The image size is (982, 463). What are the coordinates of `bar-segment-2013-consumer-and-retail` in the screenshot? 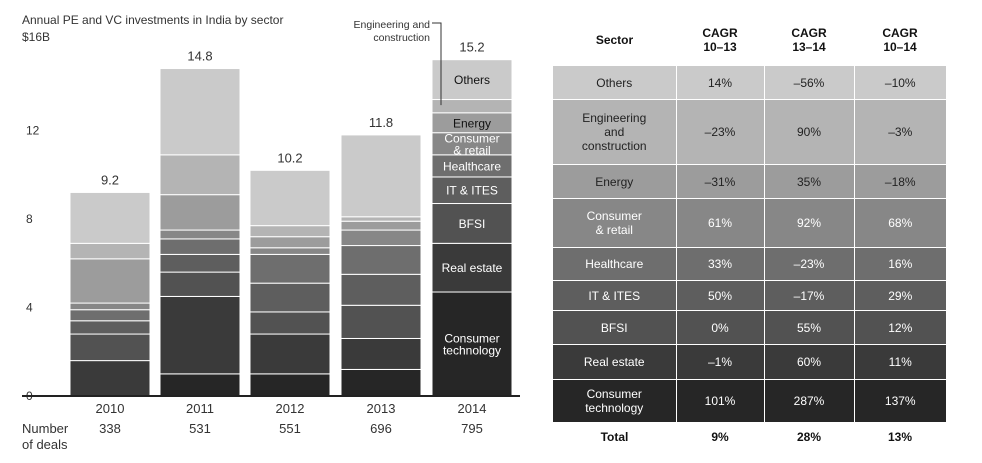 It's located at (381, 238).